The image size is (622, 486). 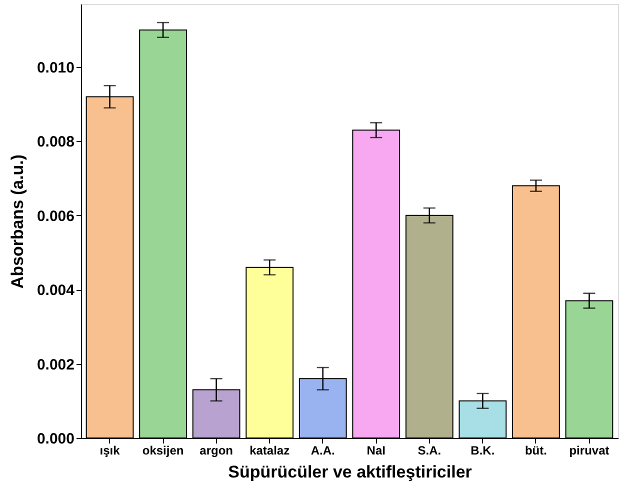 What do you see at coordinates (376, 451) in the screenshot?
I see `x-tick-label: NaI` at bounding box center [376, 451].